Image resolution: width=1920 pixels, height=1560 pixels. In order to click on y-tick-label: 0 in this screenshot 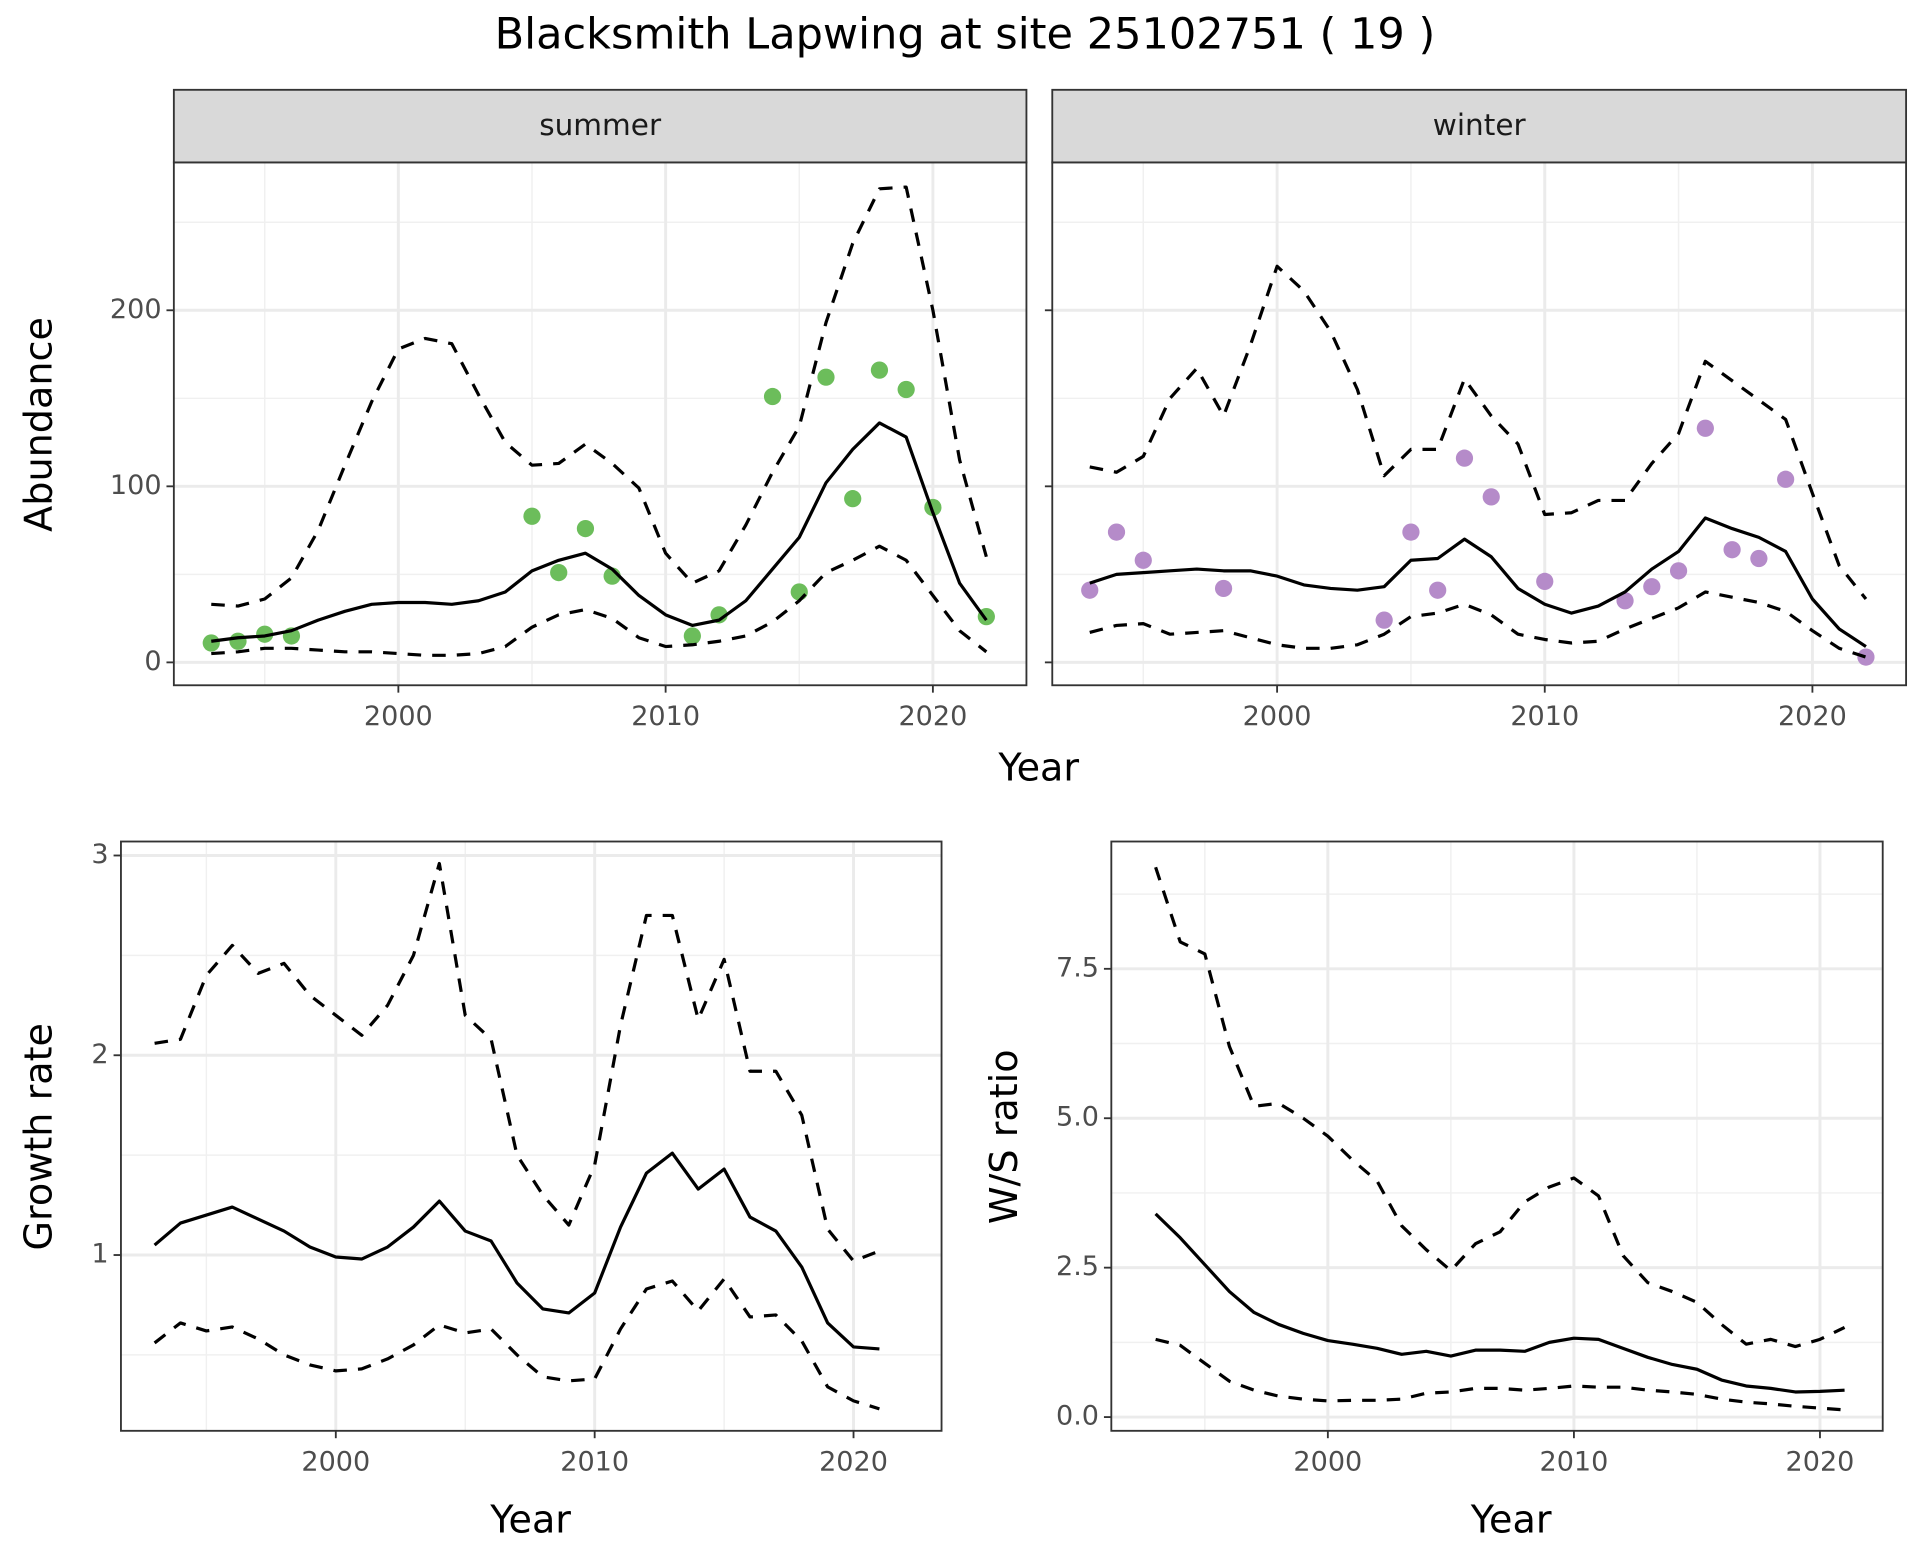, I will do `click(152, 661)`.